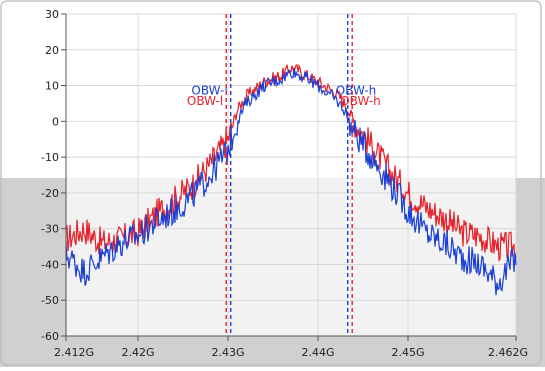  What do you see at coordinates (50, 193) in the screenshot?
I see `y-tick-label: -20` at bounding box center [50, 193].